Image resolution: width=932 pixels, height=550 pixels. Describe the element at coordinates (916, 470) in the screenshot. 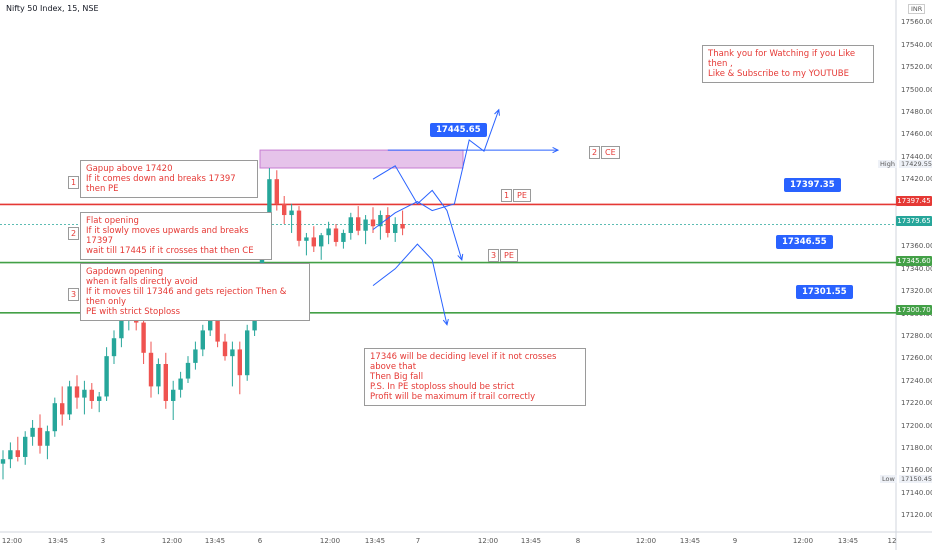

I see `price-tick: 17160.00` at that location.